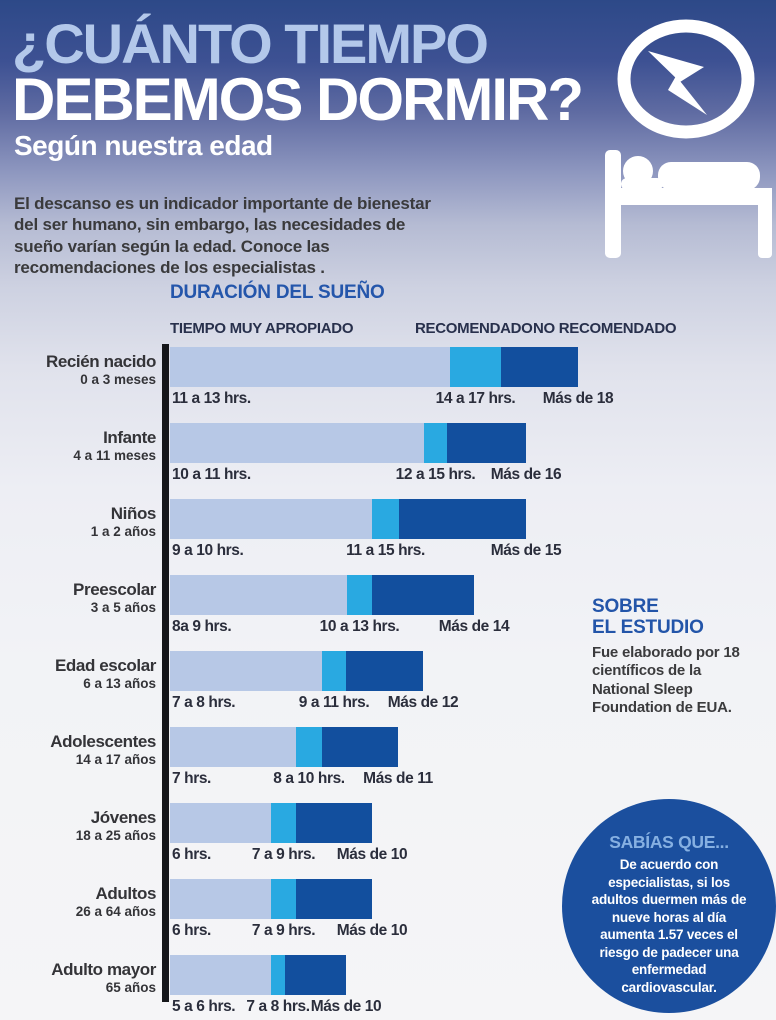 Image resolution: width=776 pixels, height=1020 pixels. I want to click on bar-value-label: 5 a 6 hrs., so click(204, 1006).